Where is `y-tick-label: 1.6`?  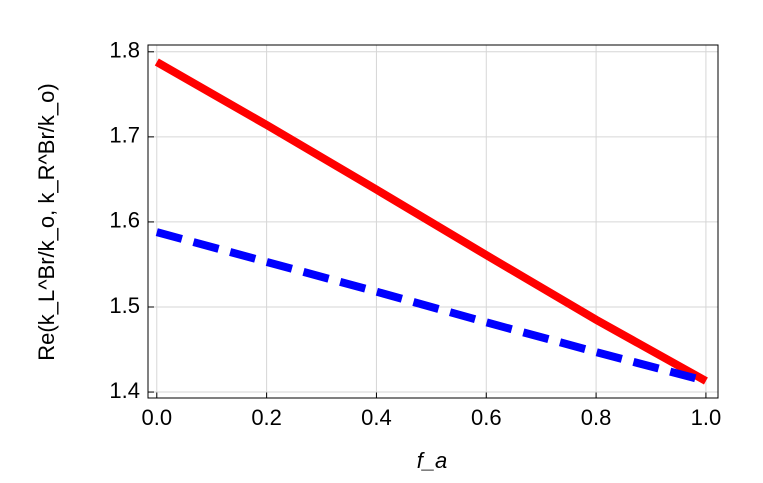 y-tick-label: 1.6 is located at coordinates (124, 220).